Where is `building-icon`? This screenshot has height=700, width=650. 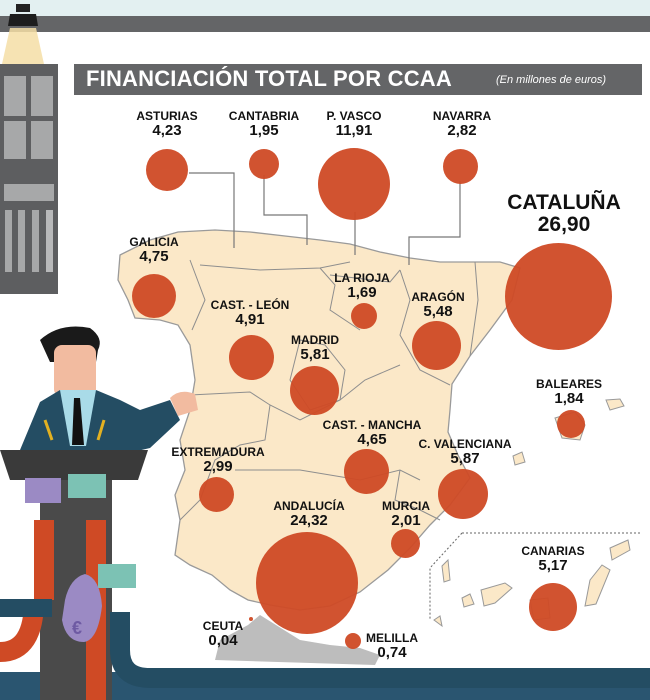 building-icon is located at coordinates (29, 179).